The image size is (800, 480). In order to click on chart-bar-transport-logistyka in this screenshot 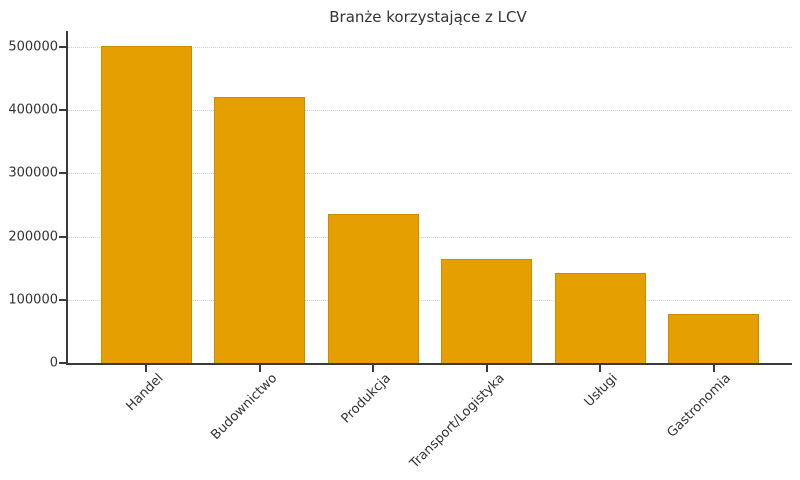, I will do `click(487, 310)`.